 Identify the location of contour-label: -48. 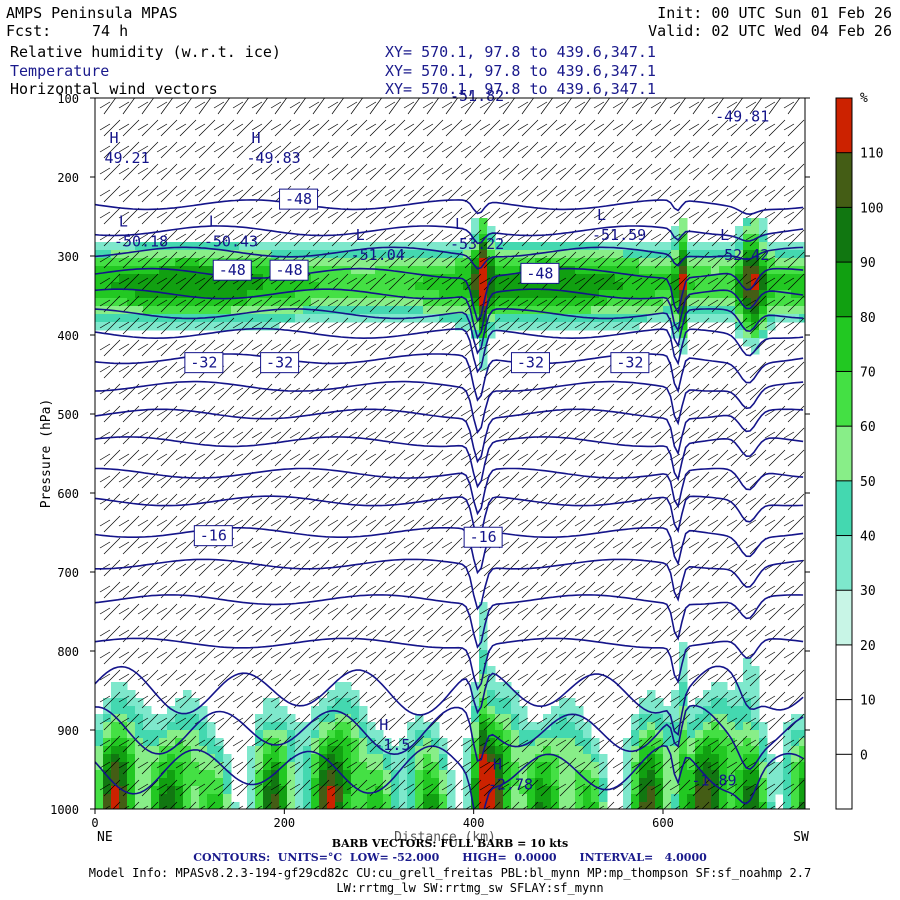
(539, 273).